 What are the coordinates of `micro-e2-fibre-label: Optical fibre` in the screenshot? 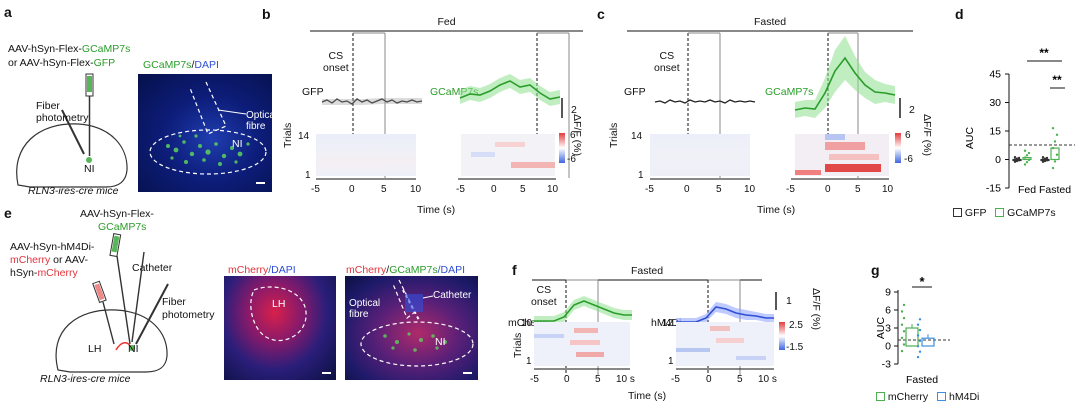 It's located at (365, 309).